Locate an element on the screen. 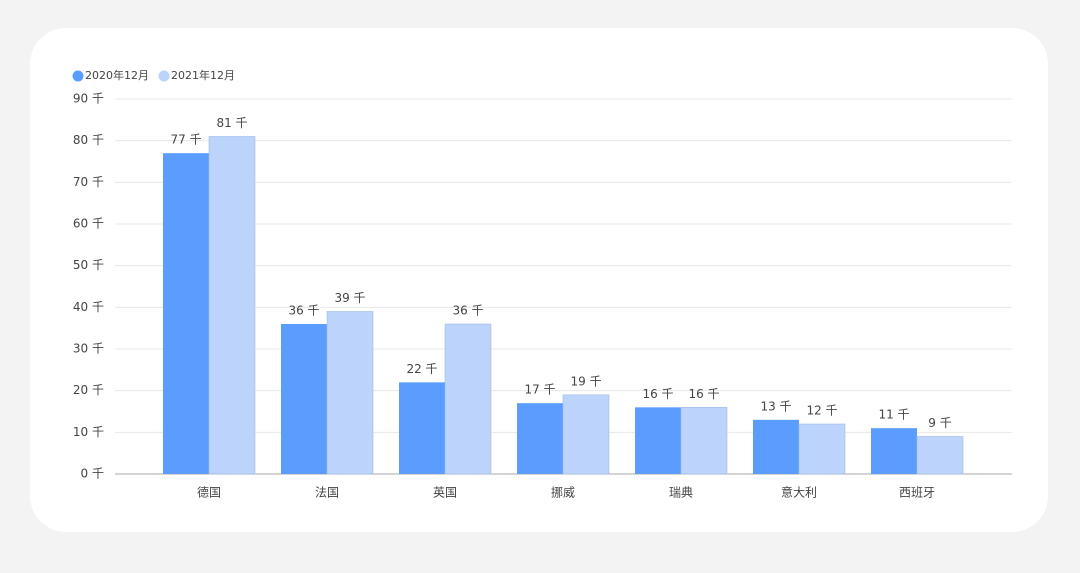  y-tick-label: 30 千 is located at coordinates (88, 349).